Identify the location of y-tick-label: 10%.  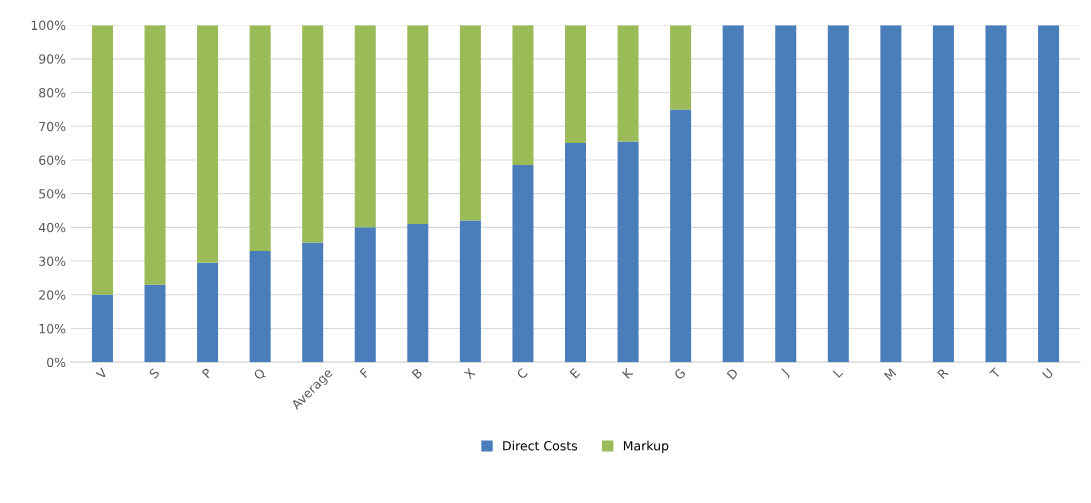
(52, 328).